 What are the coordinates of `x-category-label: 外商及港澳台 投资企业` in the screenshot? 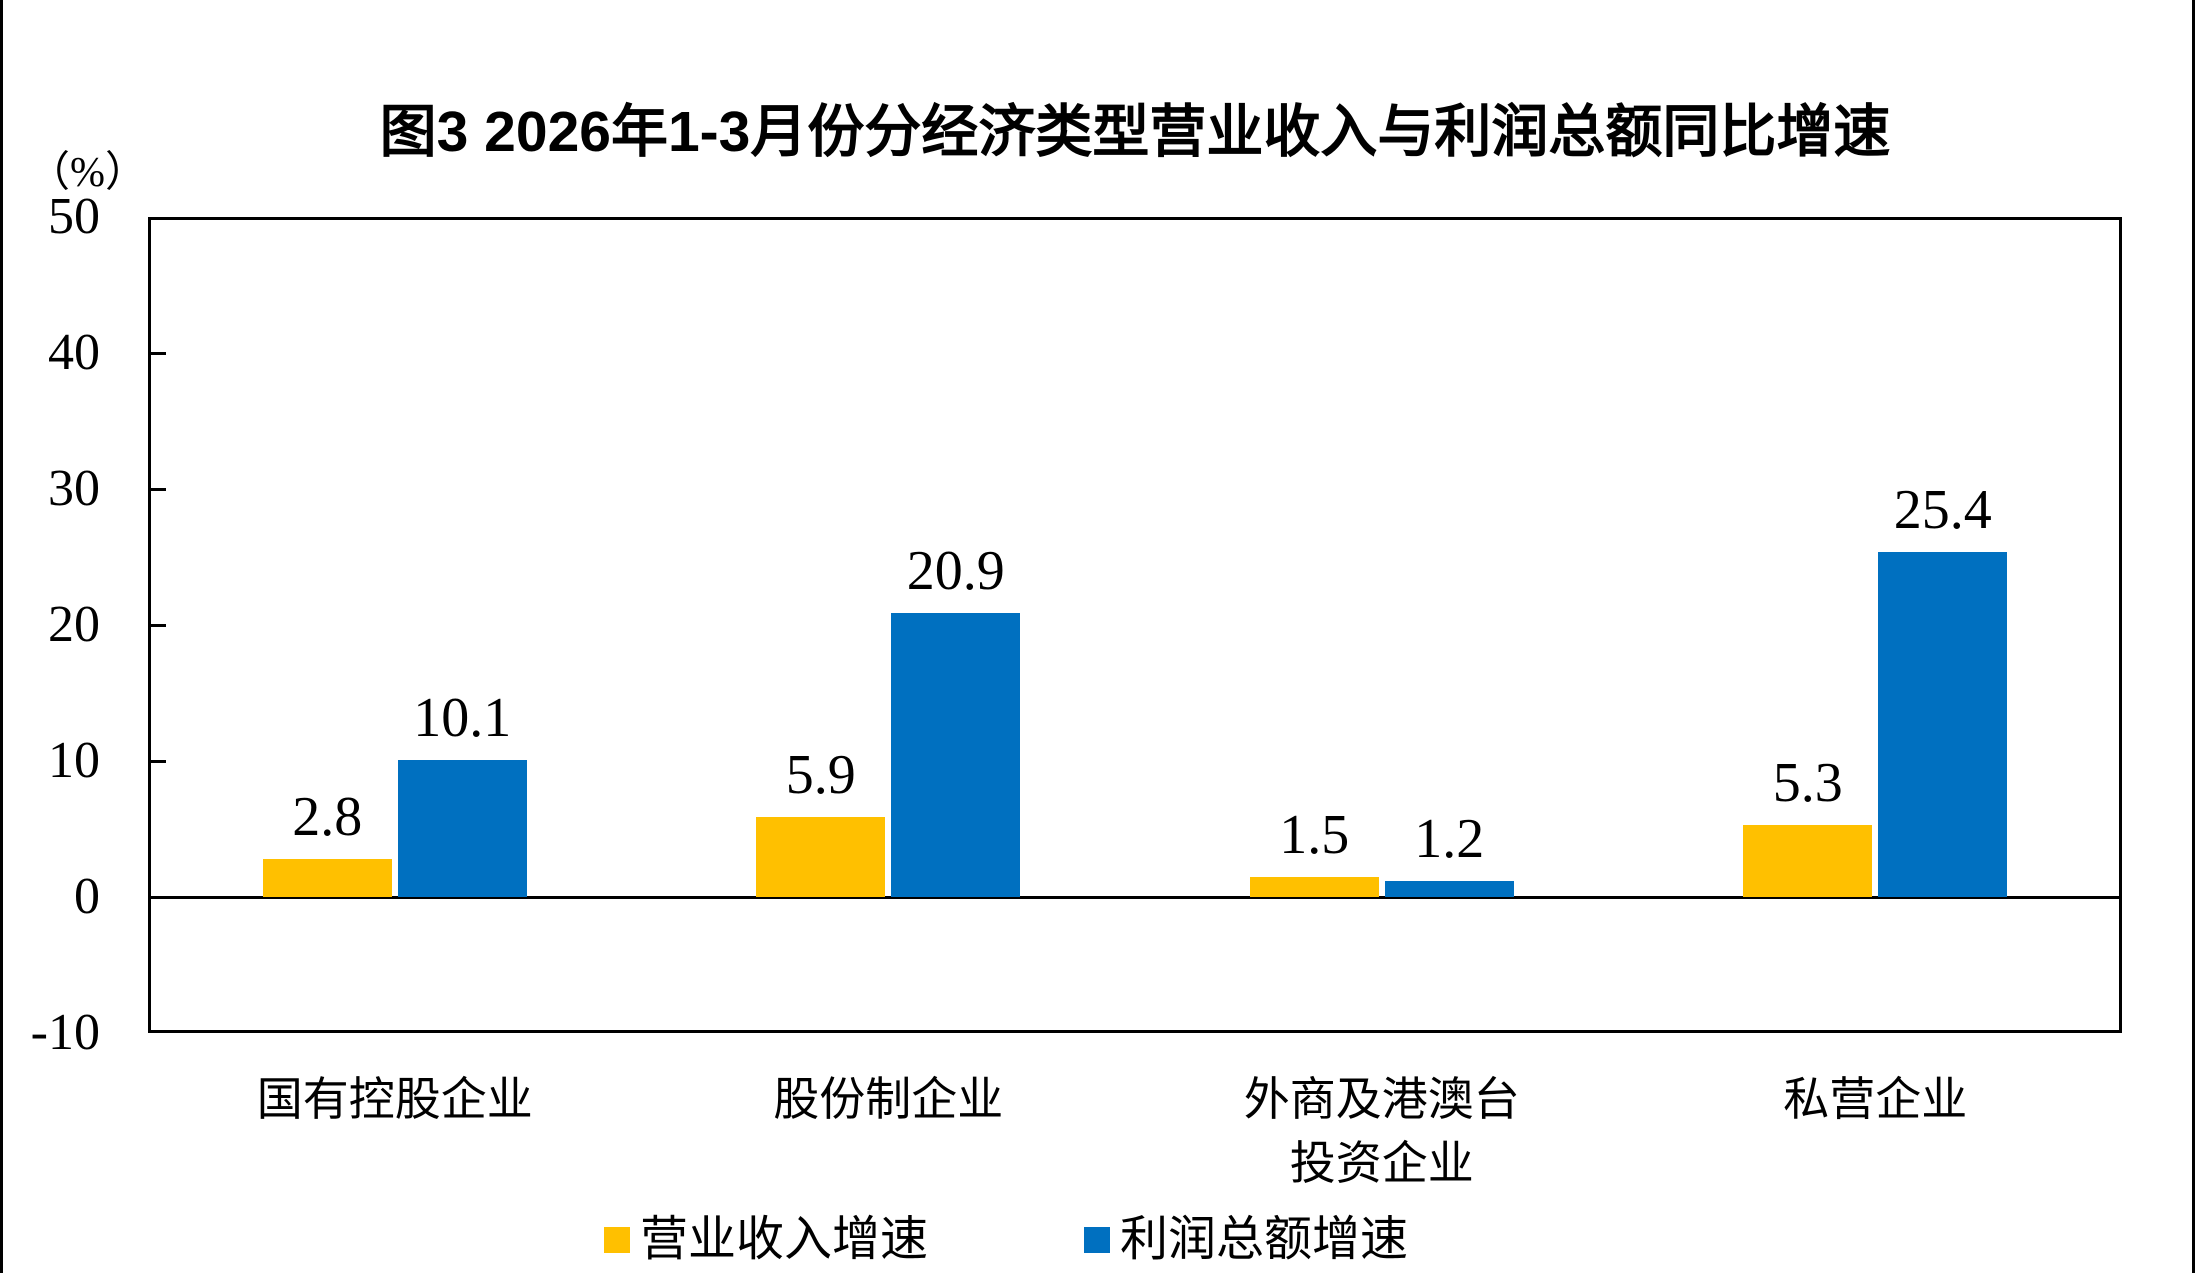 It's located at (1381, 1131).